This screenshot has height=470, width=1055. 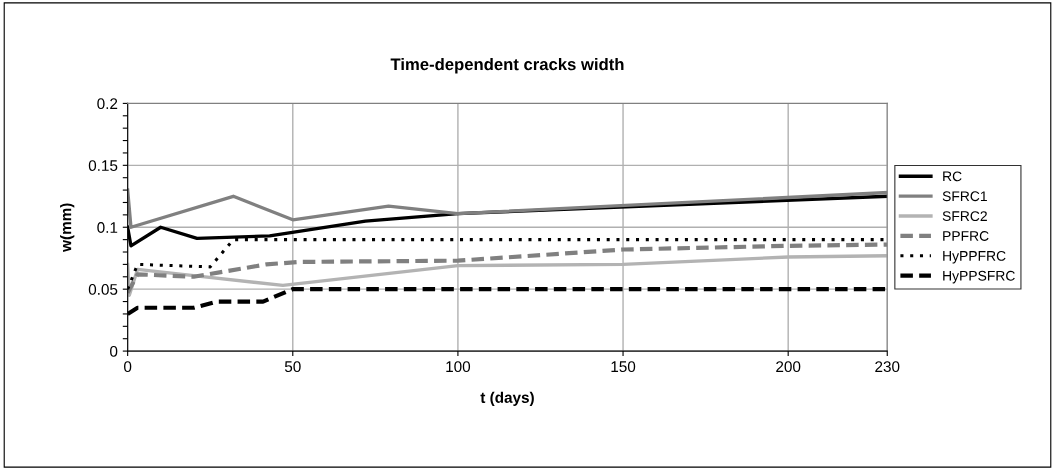 I want to click on y-tick-label: 0, so click(x=114, y=351).